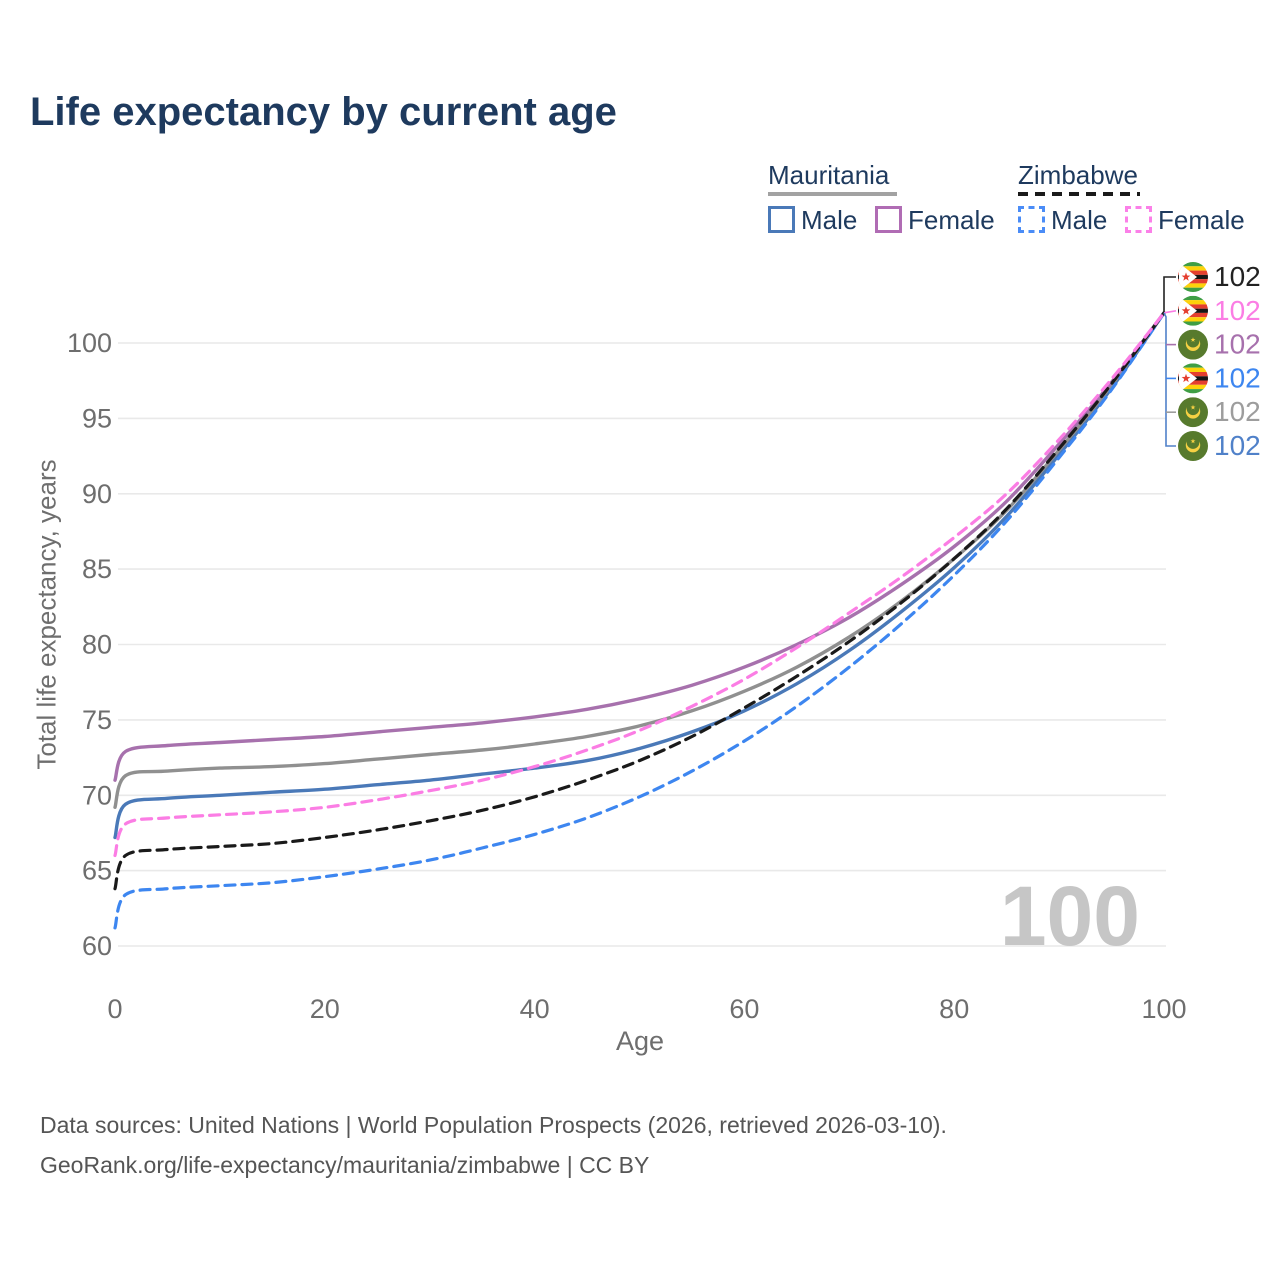 The image size is (1280, 1280). What do you see at coordinates (97, 946) in the screenshot?
I see `y-tick-60: 60` at bounding box center [97, 946].